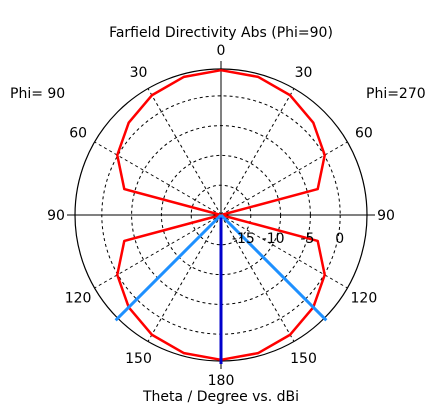 The image size is (442, 418). I want to click on chart-title: Farfield Directivity Abs (Phi=90), so click(221, 33).